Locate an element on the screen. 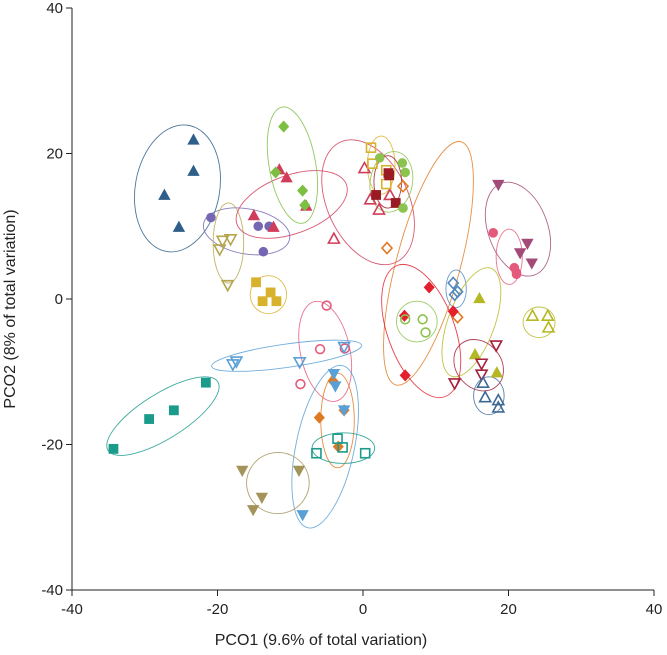 This screenshot has height=655, width=667. y-tick-label: -20 is located at coordinates (52, 445).